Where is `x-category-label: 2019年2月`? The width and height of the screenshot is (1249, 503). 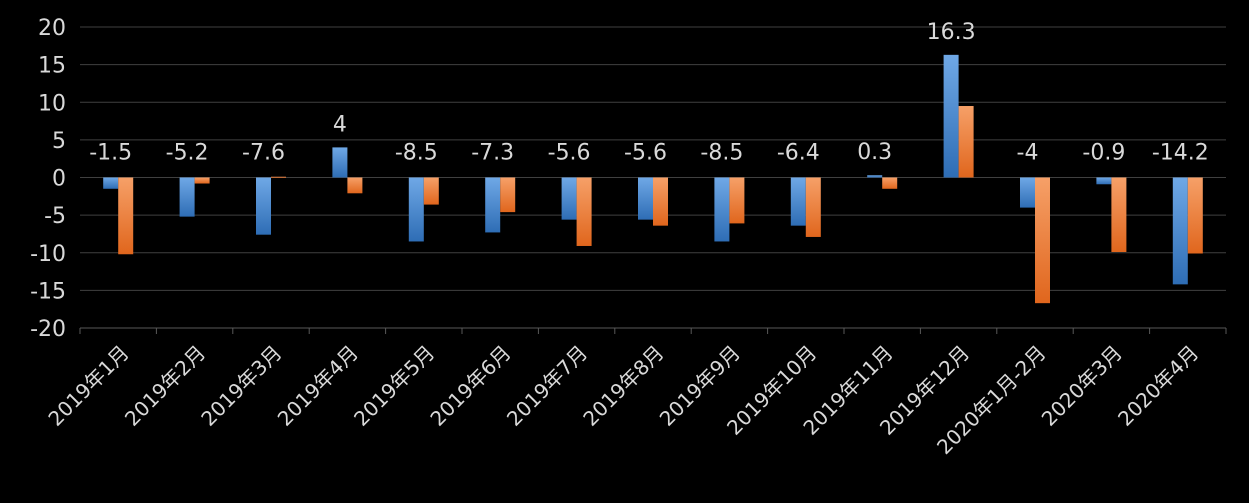 x-category-label: 2019年2月 is located at coordinates (165, 386).